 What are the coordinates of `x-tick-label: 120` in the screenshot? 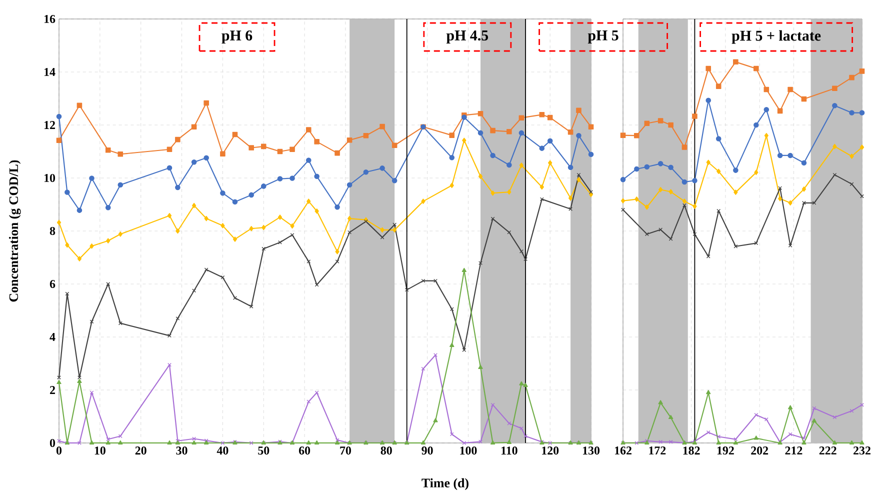 It's located at (550, 450).